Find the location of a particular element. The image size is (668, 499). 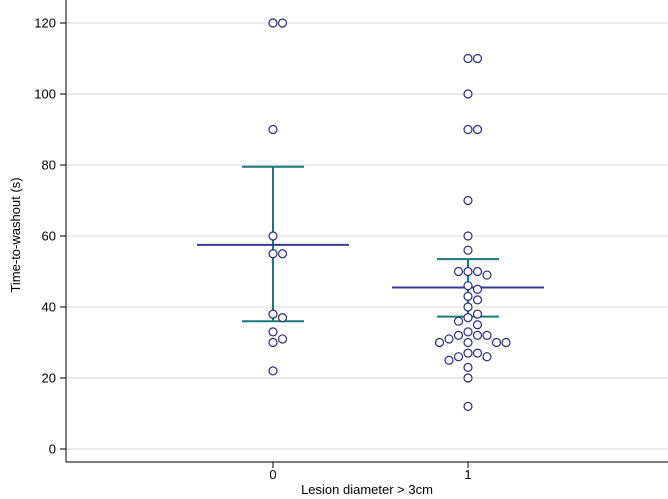

y-tick-label: 120 is located at coordinates (45, 23).